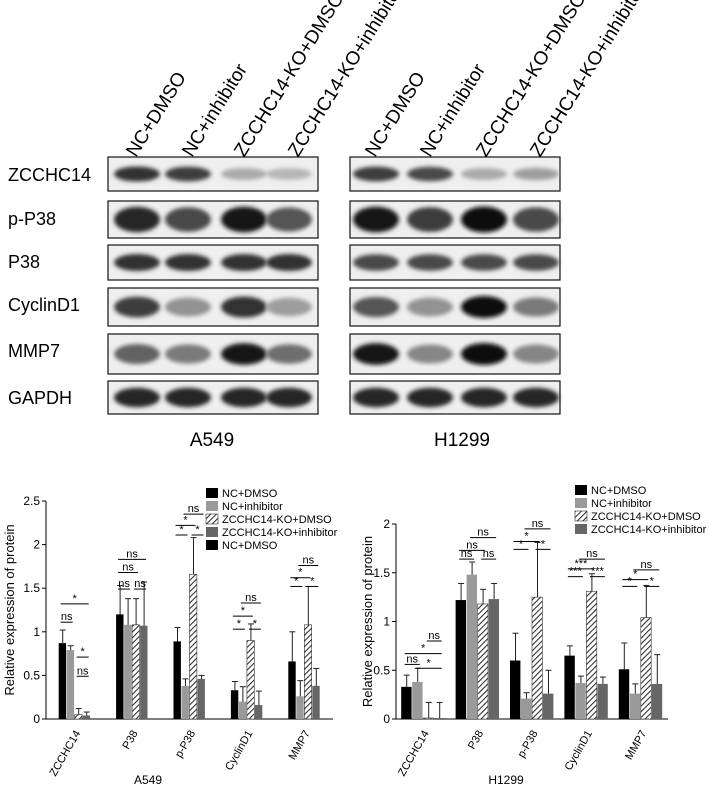 This screenshot has width=709, height=785. What do you see at coordinates (646, 517) in the screenshot?
I see `legend-label: ZCCHC14-KO+DMSO` at bounding box center [646, 517].